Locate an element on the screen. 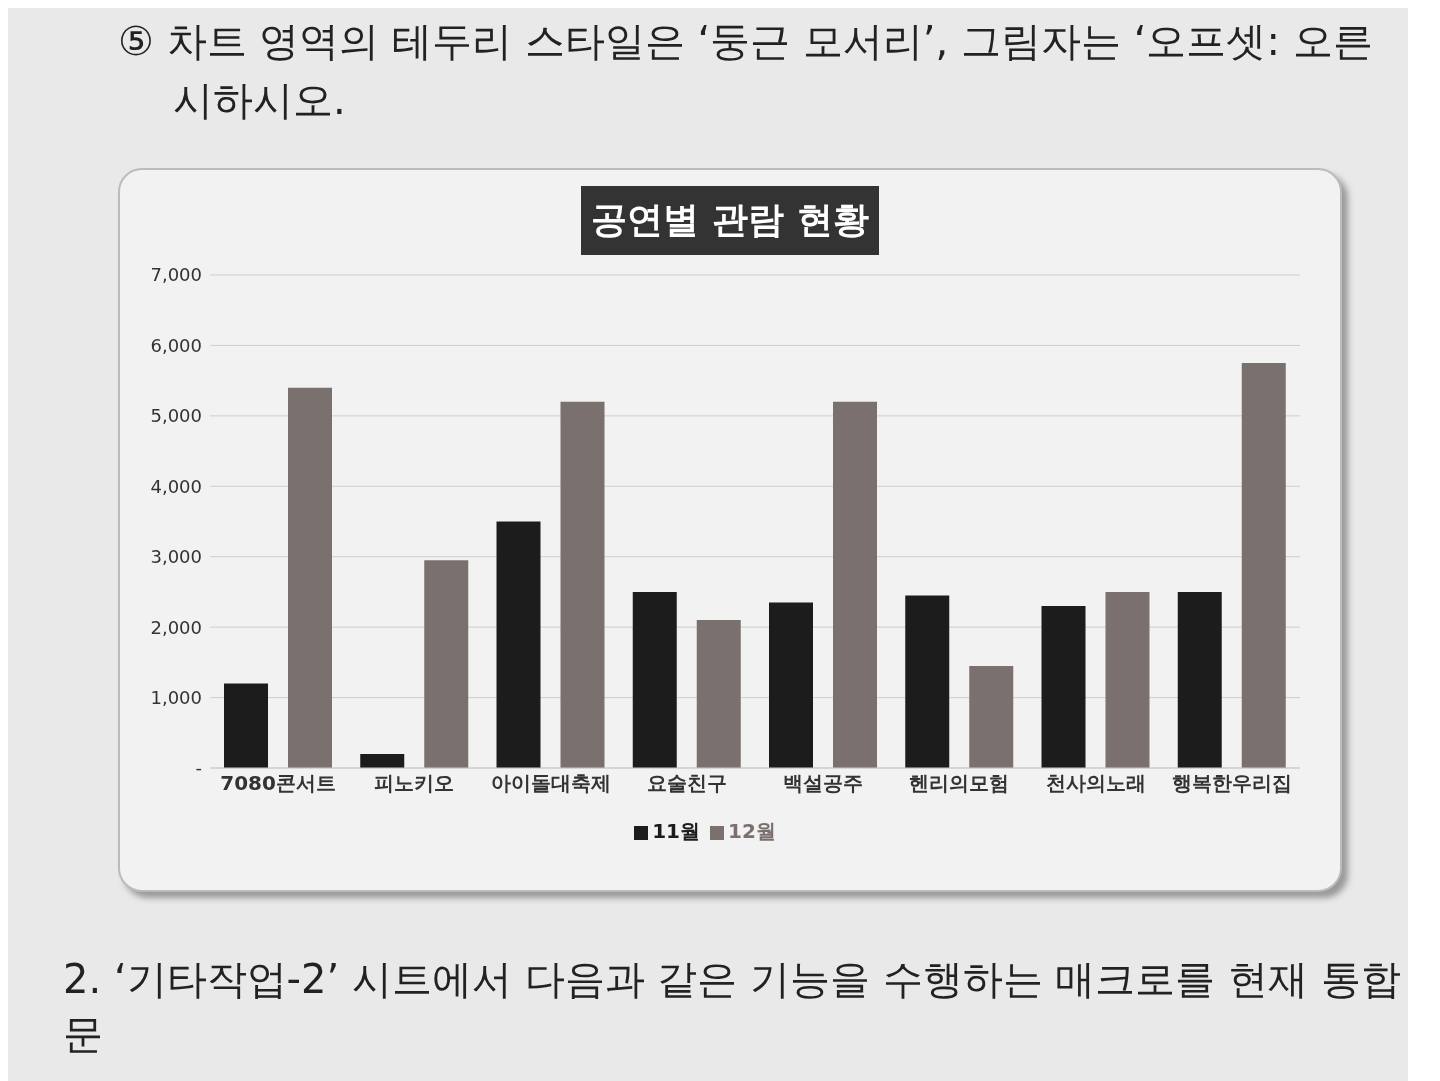 This screenshot has width=1440, height=1081. x-tick-label: 행복한우리집 is located at coordinates (1231, 783).